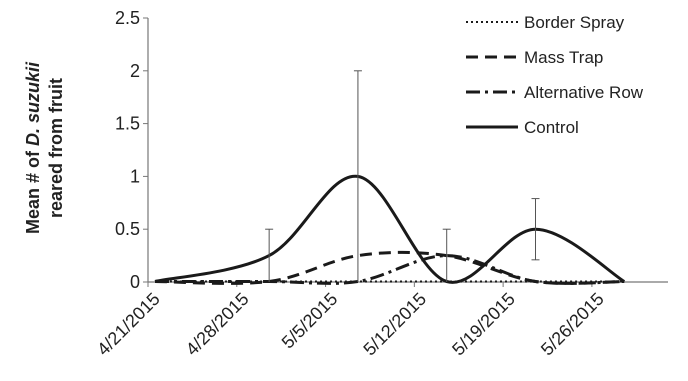 Image resolution: width=688 pixels, height=381 pixels. I want to click on y-axis-title: Mean # of D. suzukii reared from fruit, so click(44, 147).